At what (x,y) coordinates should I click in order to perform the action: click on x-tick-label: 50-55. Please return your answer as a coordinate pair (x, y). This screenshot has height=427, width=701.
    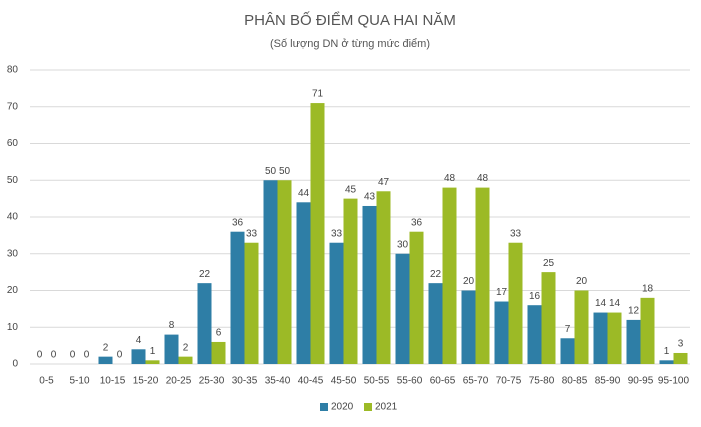
    Looking at the image, I should click on (377, 381).